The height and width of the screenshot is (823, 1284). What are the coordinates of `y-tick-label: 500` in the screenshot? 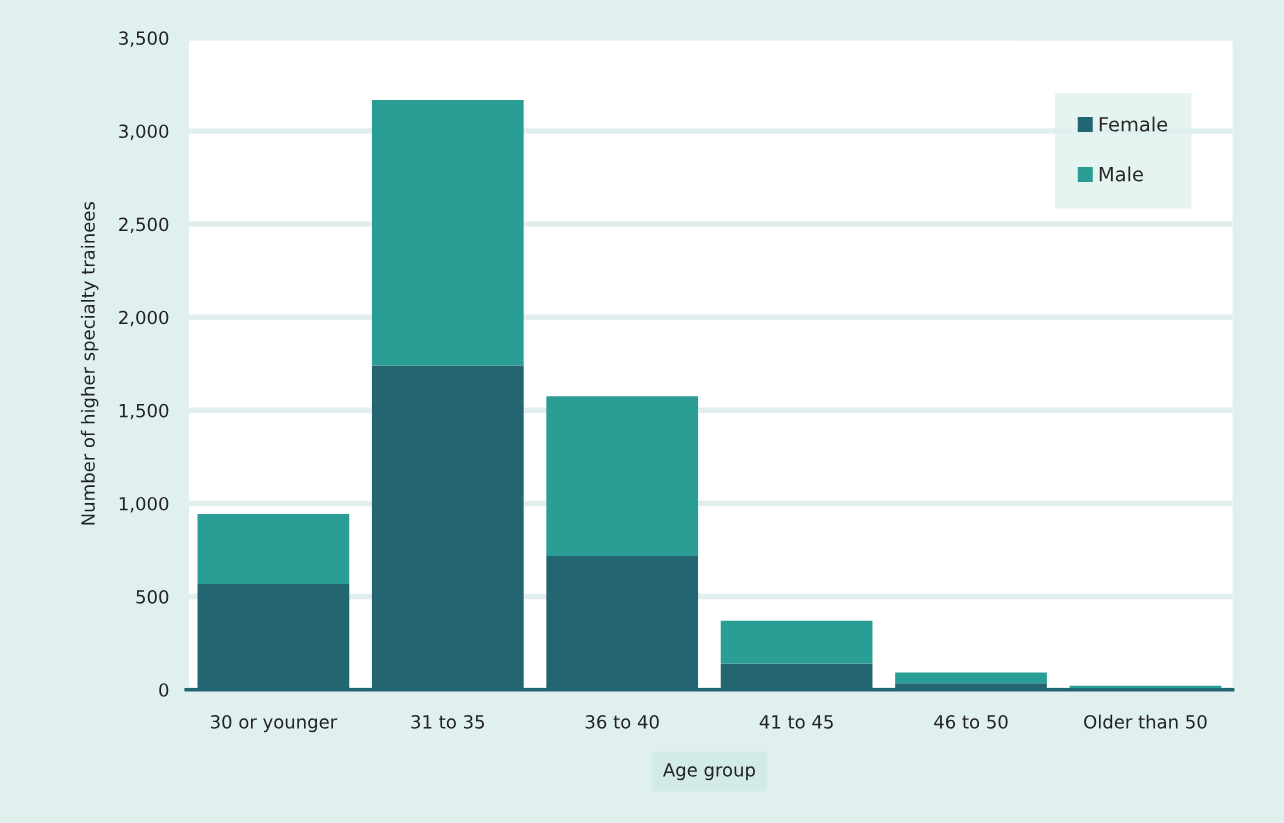 It's located at (152, 597).